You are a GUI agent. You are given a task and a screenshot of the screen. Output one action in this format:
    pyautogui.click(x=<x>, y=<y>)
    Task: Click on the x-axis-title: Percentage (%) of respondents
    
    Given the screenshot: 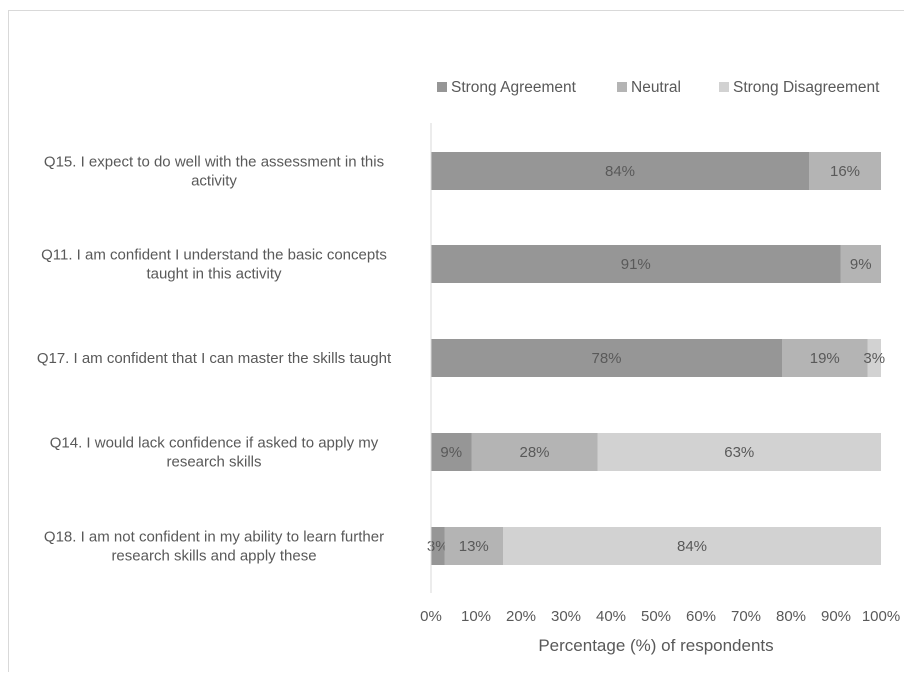 What is the action you would take?
    pyautogui.click(x=655, y=645)
    